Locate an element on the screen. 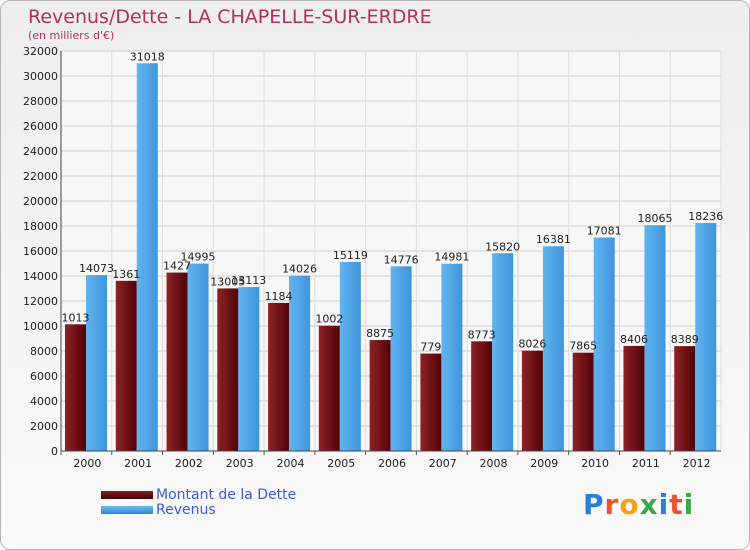 The image size is (750, 550). y-tick-label: 30000 is located at coordinates (40, 76).